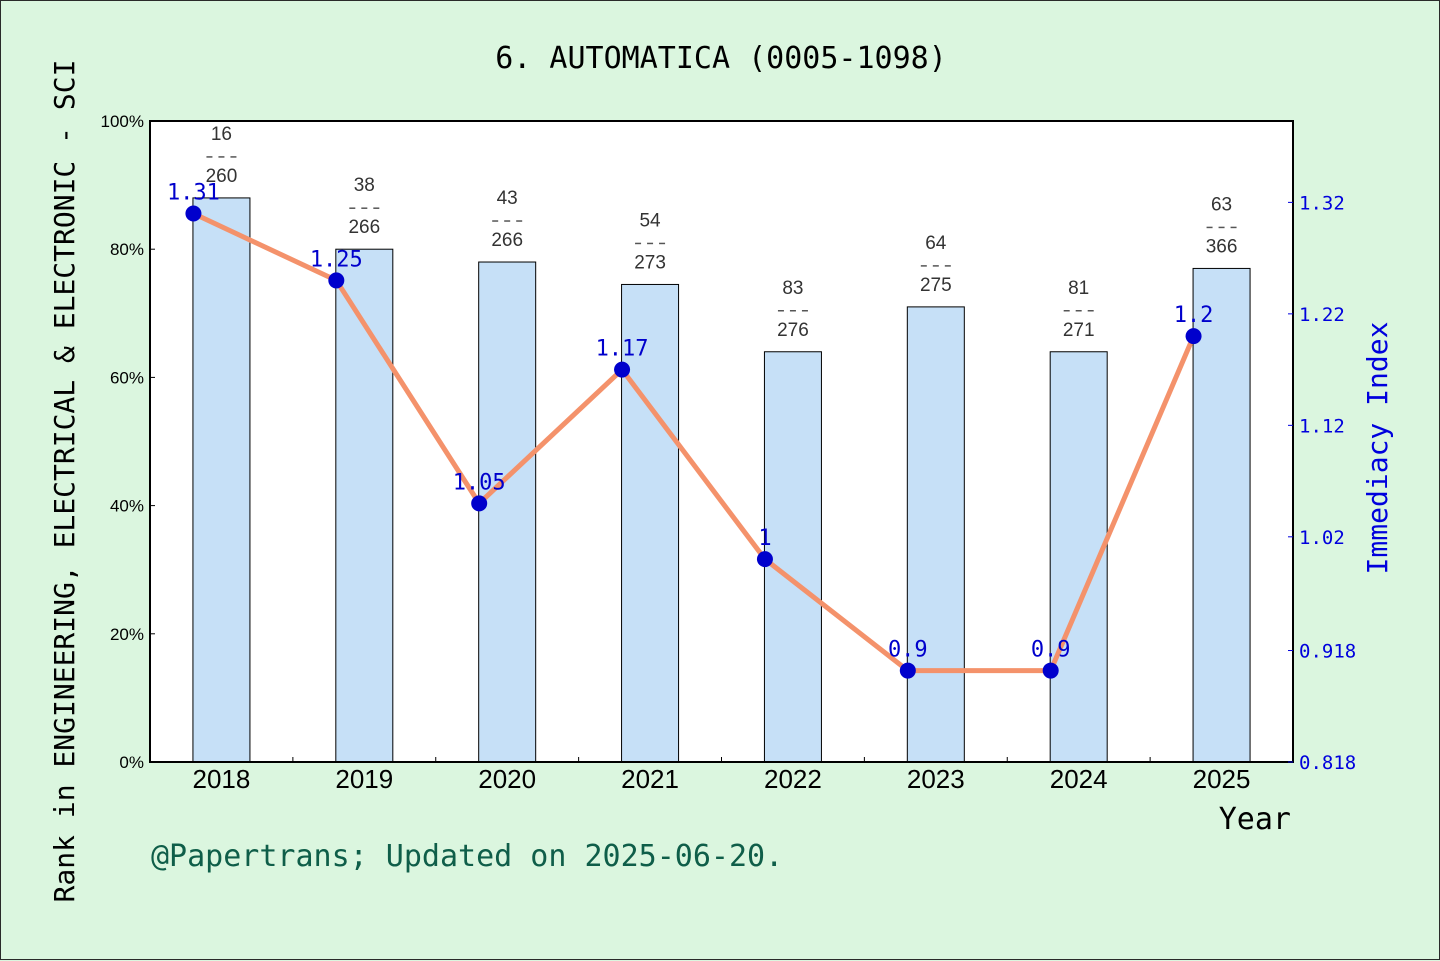  I want to click on point-2024, so click(1050, 670).